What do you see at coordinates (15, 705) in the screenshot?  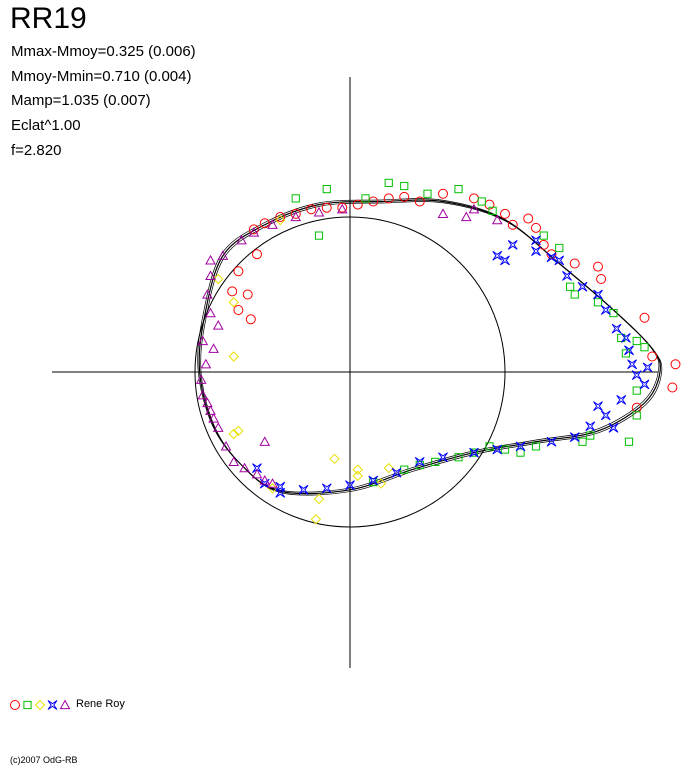 I see `legend-circle-icon` at bounding box center [15, 705].